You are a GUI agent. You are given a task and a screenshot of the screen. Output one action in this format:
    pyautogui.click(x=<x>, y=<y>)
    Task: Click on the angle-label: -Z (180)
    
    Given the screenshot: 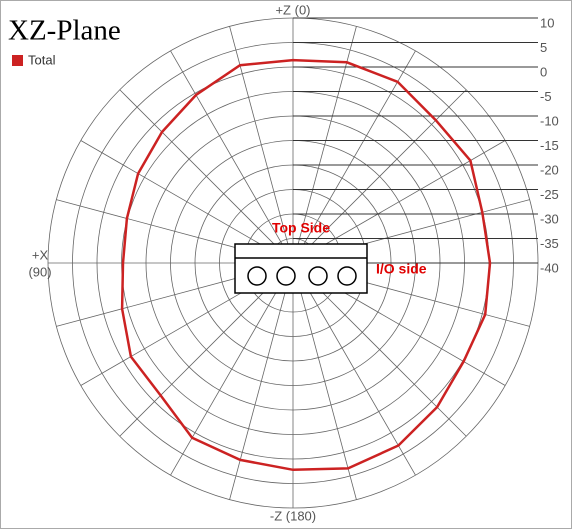 What is the action you would take?
    pyautogui.click(x=293, y=515)
    